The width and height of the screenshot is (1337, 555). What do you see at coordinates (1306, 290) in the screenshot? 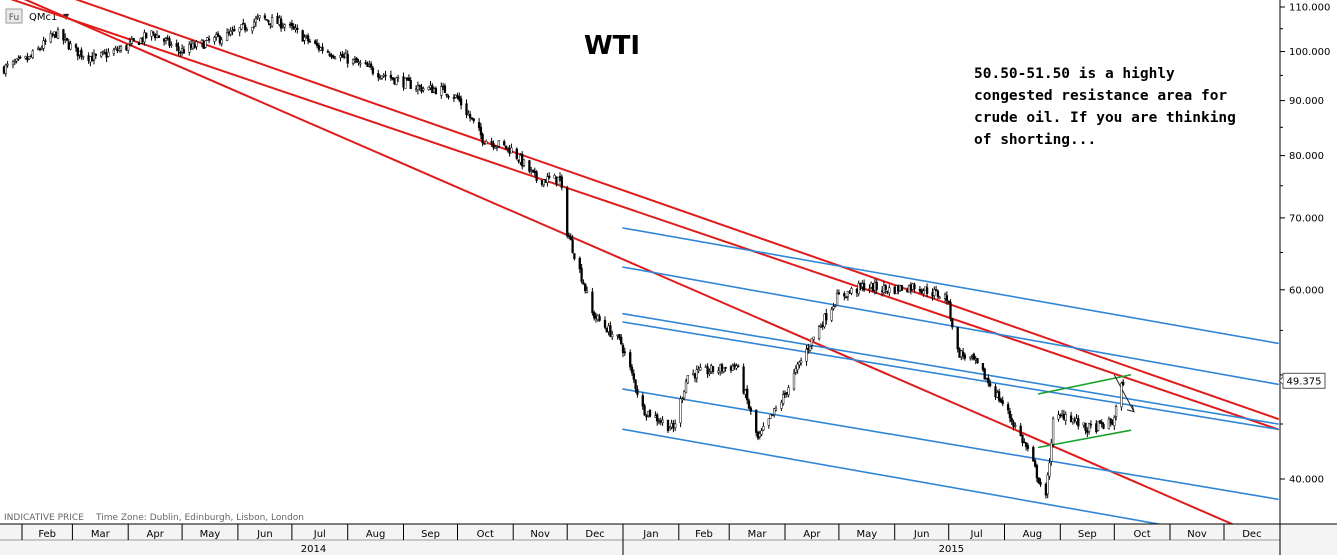
I see `price-tick-label: 60.000` at bounding box center [1306, 290].